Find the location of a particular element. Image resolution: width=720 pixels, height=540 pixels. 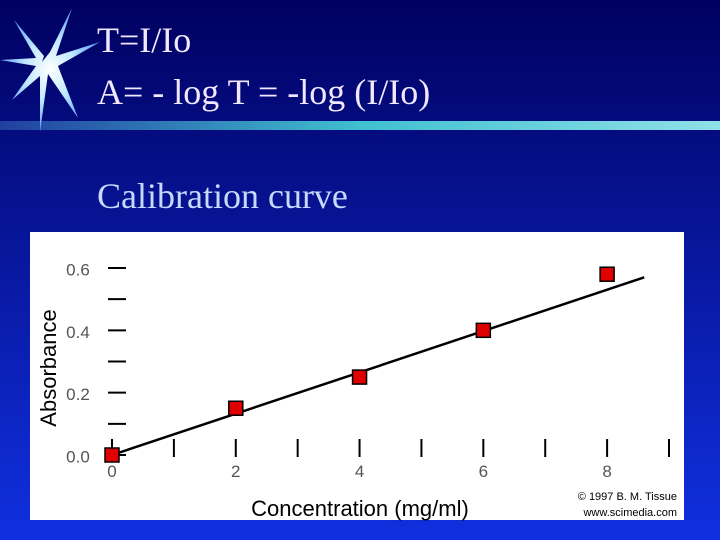

credit: www.scimedia.com is located at coordinates (629, 513).